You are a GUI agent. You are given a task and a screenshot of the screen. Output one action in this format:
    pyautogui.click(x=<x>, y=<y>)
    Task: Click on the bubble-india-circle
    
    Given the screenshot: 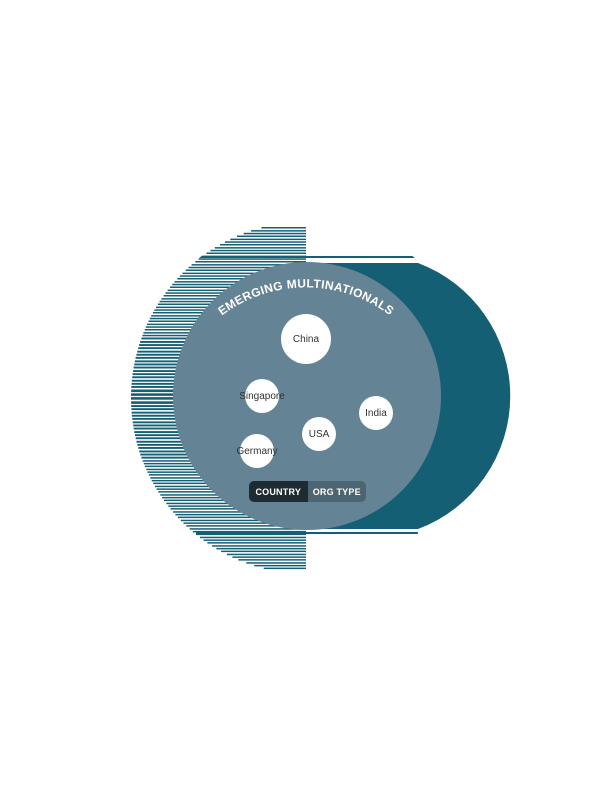 What is the action you would take?
    pyautogui.click(x=376, y=413)
    